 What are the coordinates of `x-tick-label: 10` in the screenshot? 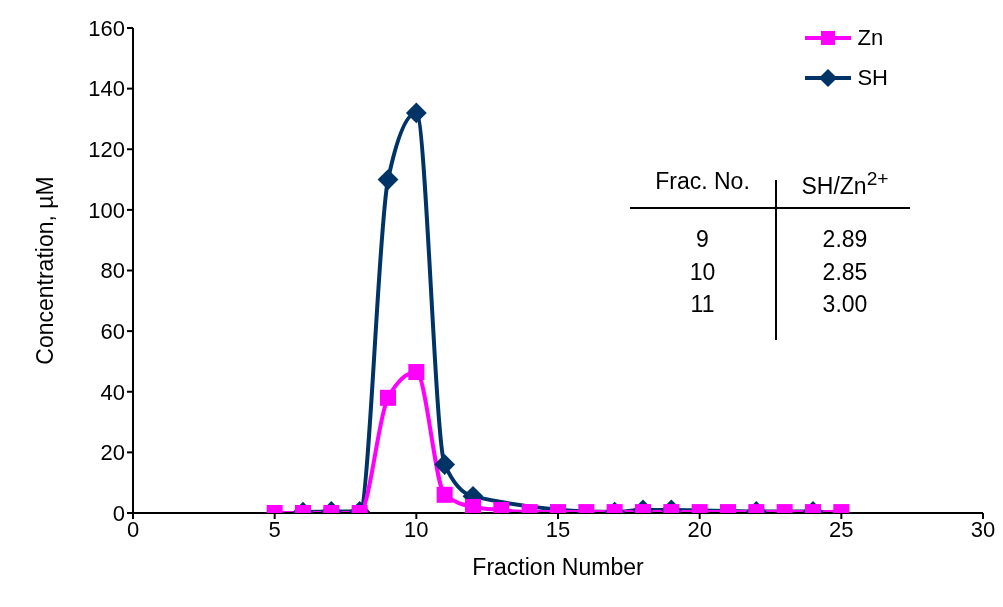 It's located at (416, 529).